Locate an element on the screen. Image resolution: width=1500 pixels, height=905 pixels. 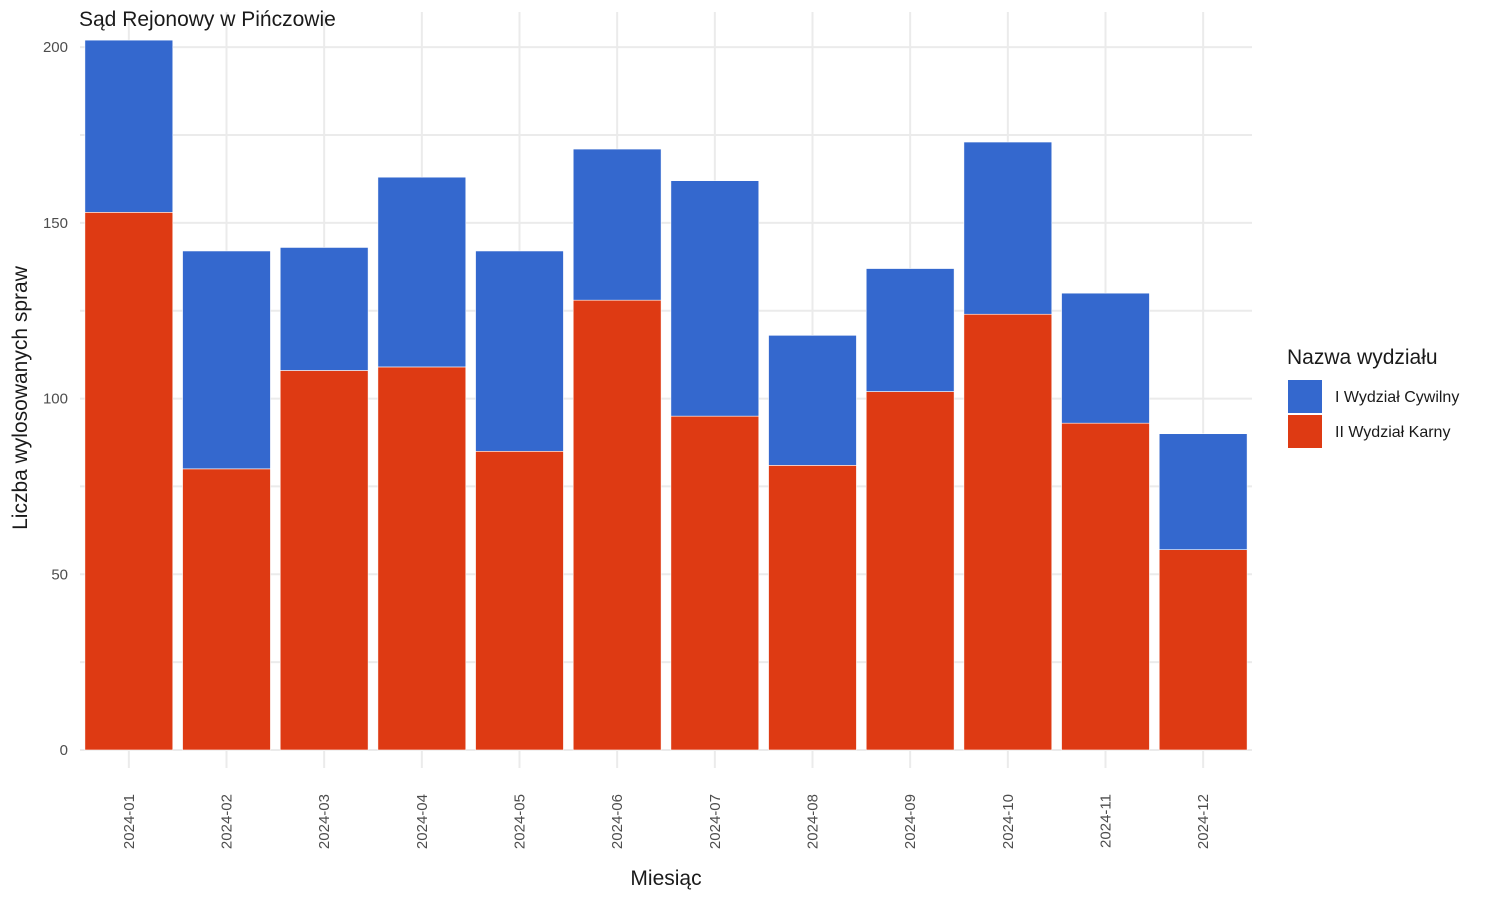
y-tick-label: 200 is located at coordinates (55, 47).